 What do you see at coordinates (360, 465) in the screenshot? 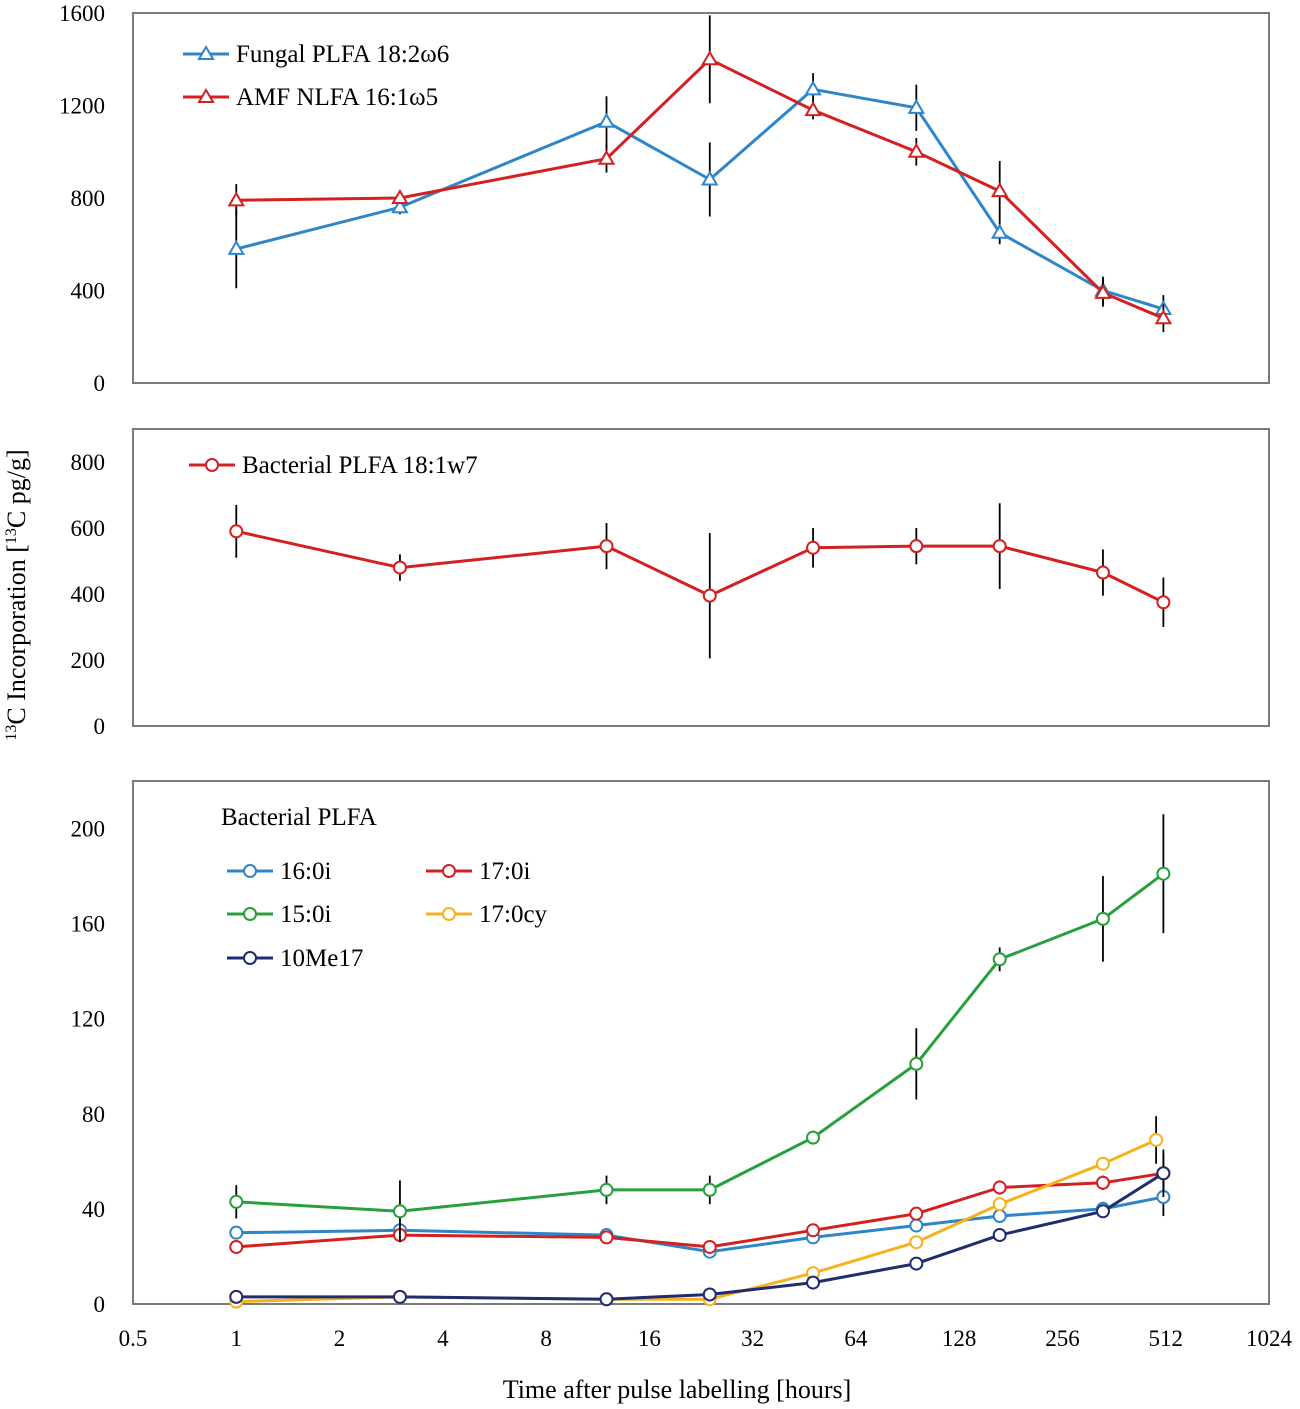
I see `legend-label: Bacterial PLFA 18:1w7` at bounding box center [360, 465].